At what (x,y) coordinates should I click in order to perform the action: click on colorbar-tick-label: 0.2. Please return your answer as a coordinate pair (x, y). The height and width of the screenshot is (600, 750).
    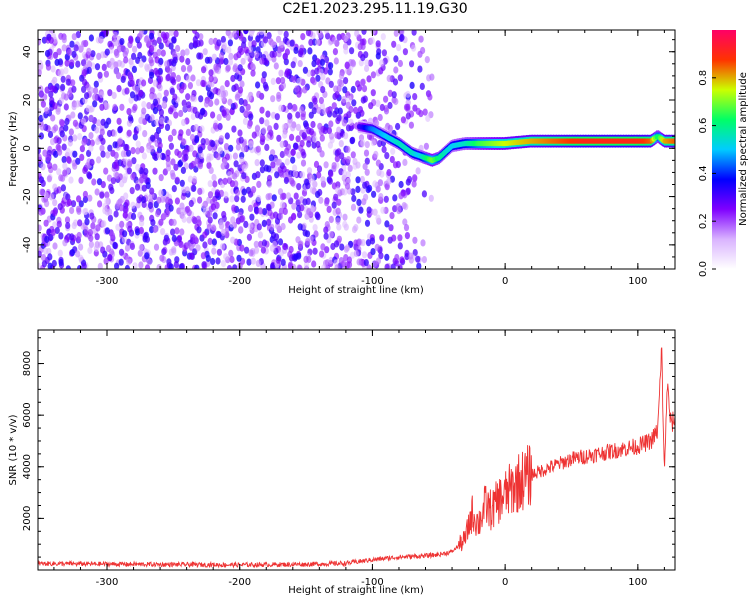
    Looking at the image, I should click on (703, 221).